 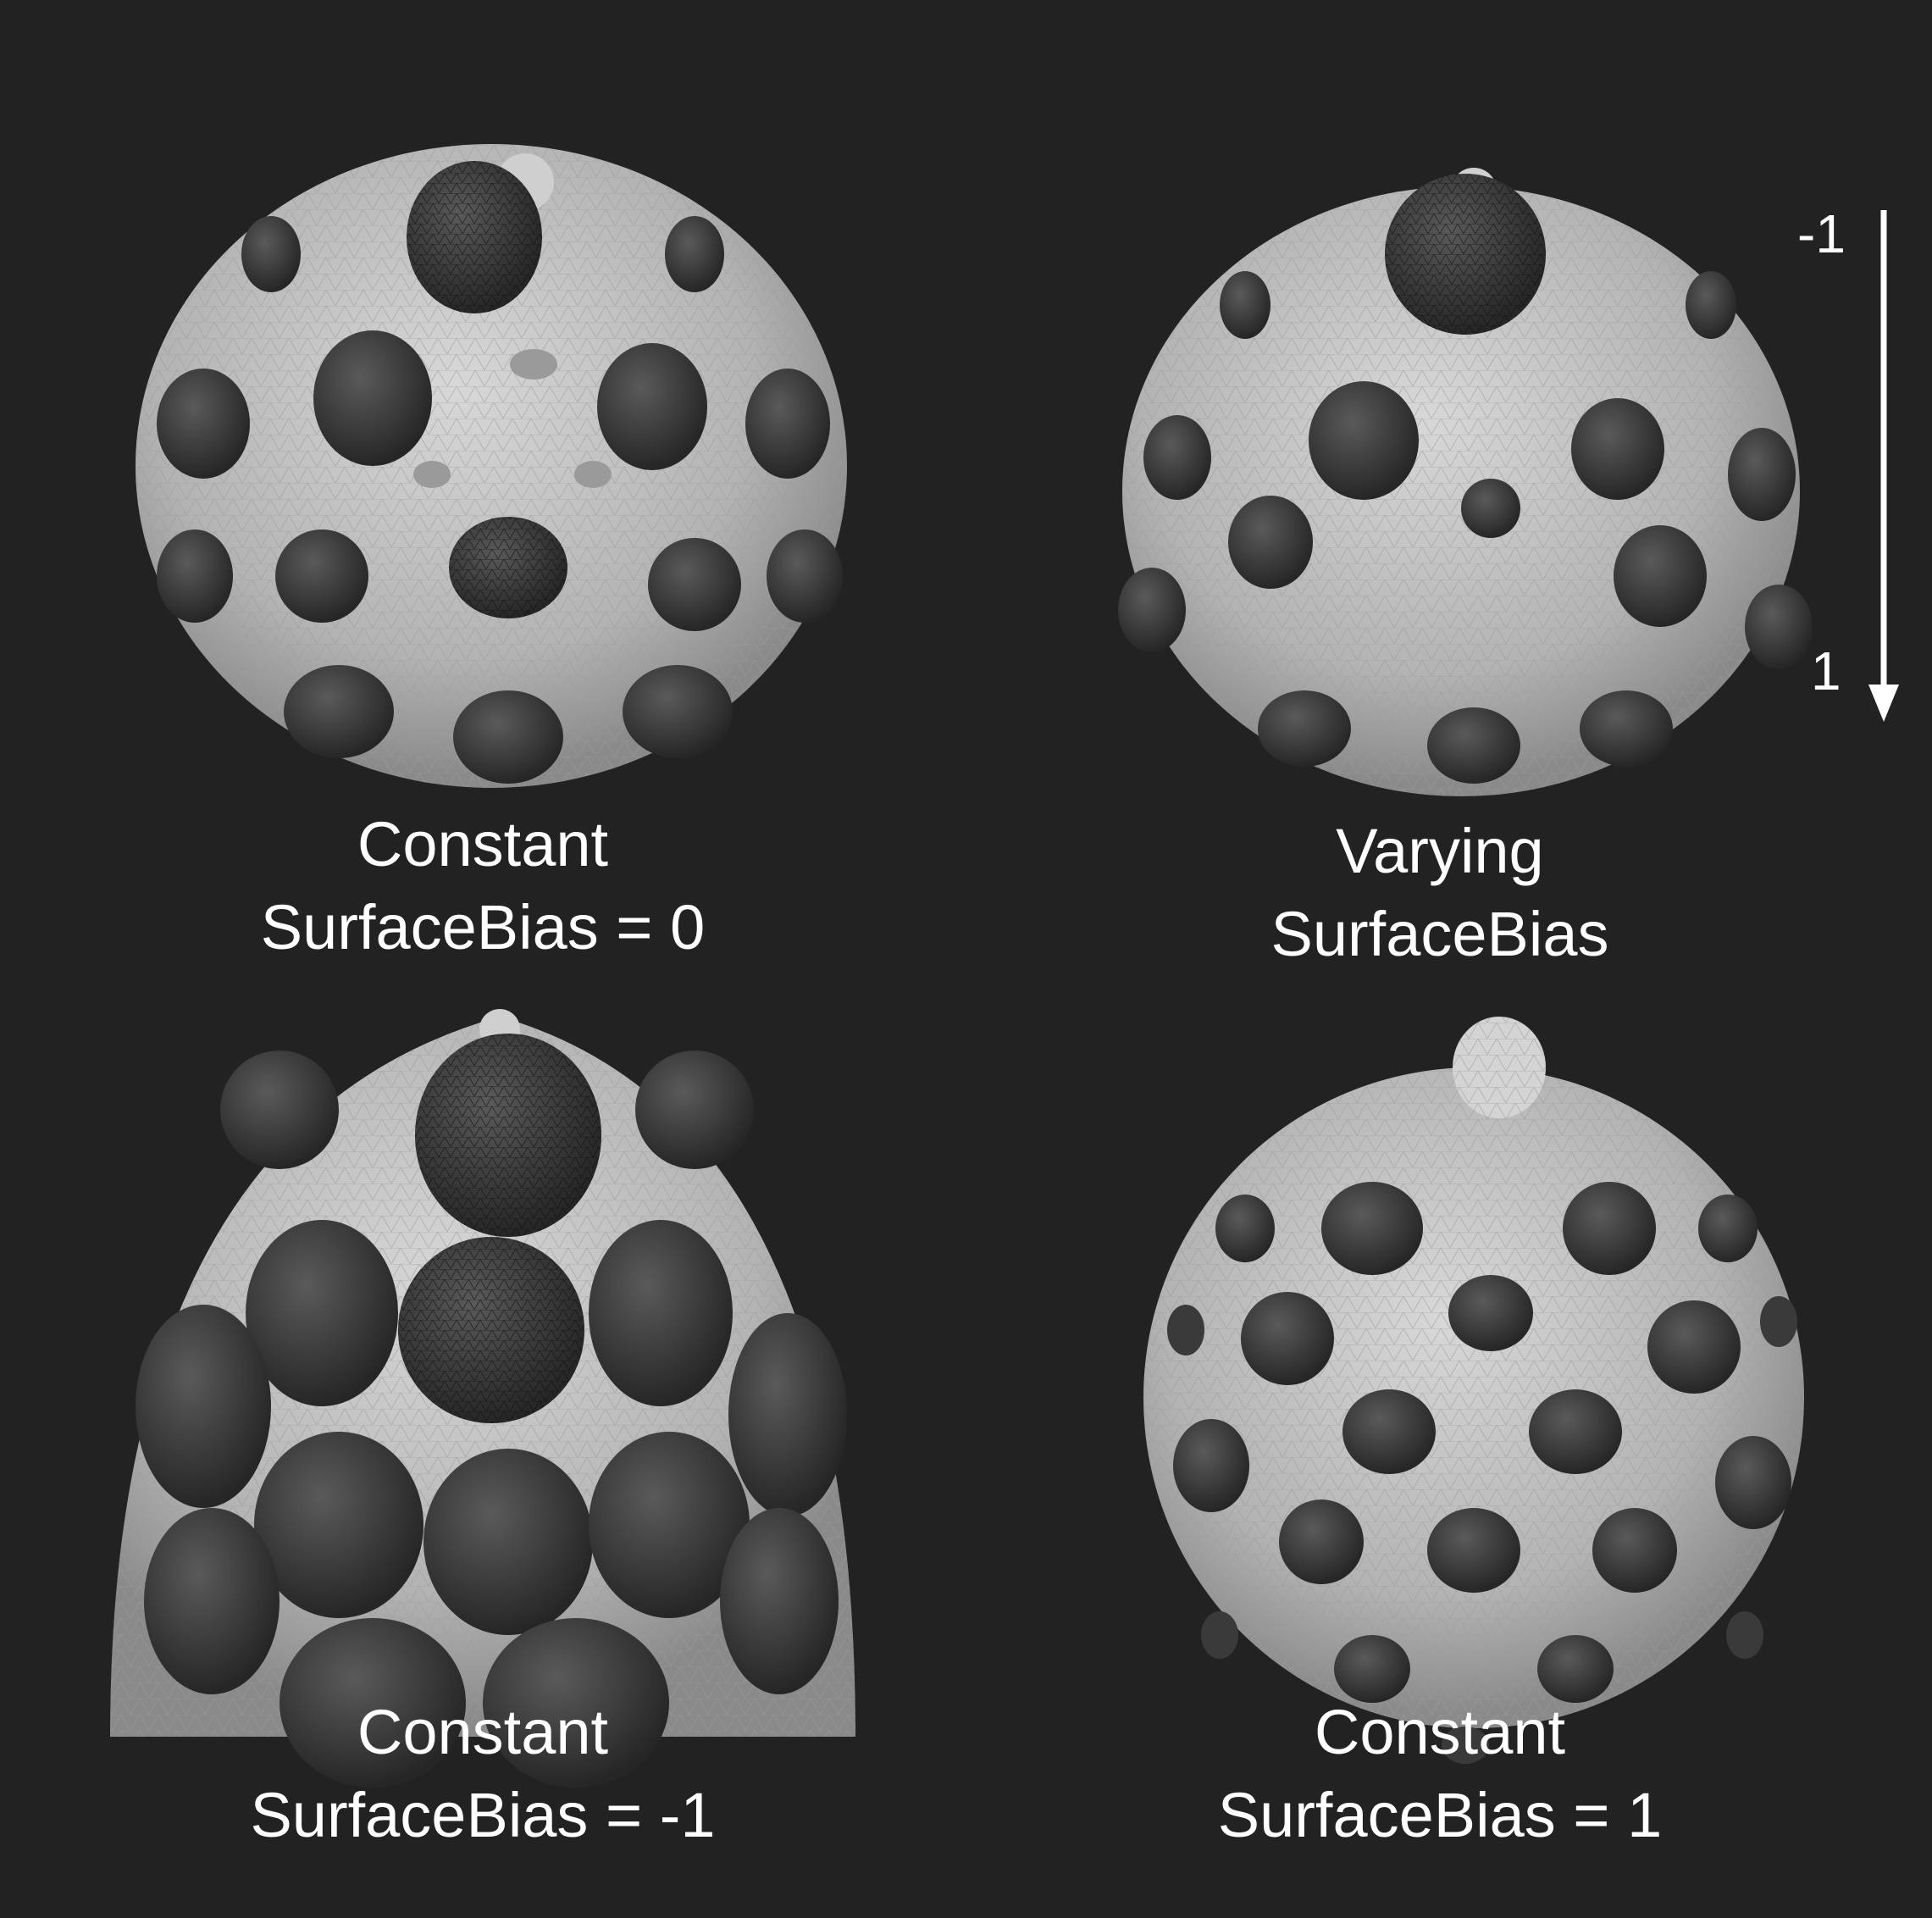 What do you see at coordinates (1440, 1774) in the screenshot?
I see `caption-bottom-right: Constant SurfaceBias = 1` at bounding box center [1440, 1774].